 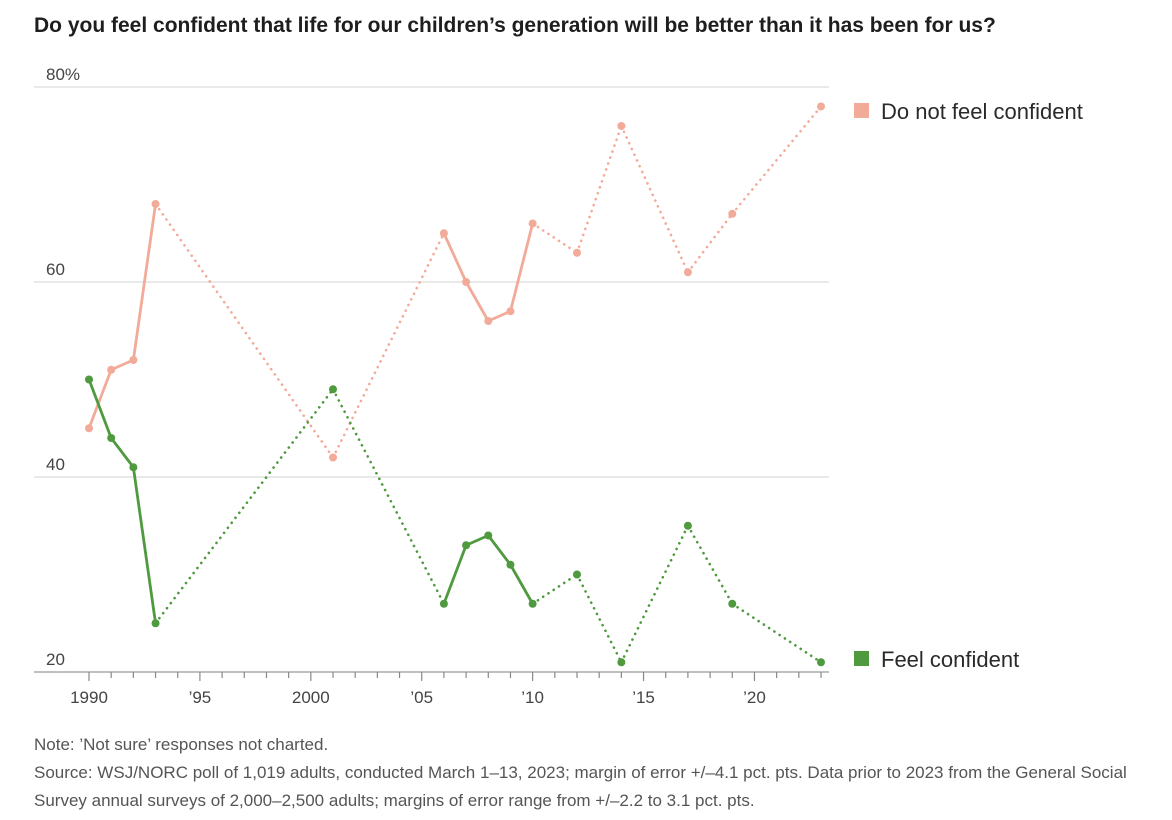 What do you see at coordinates (63, 367) in the screenshot?
I see `y-axis-ticks: 80% 60 40 20` at bounding box center [63, 367].